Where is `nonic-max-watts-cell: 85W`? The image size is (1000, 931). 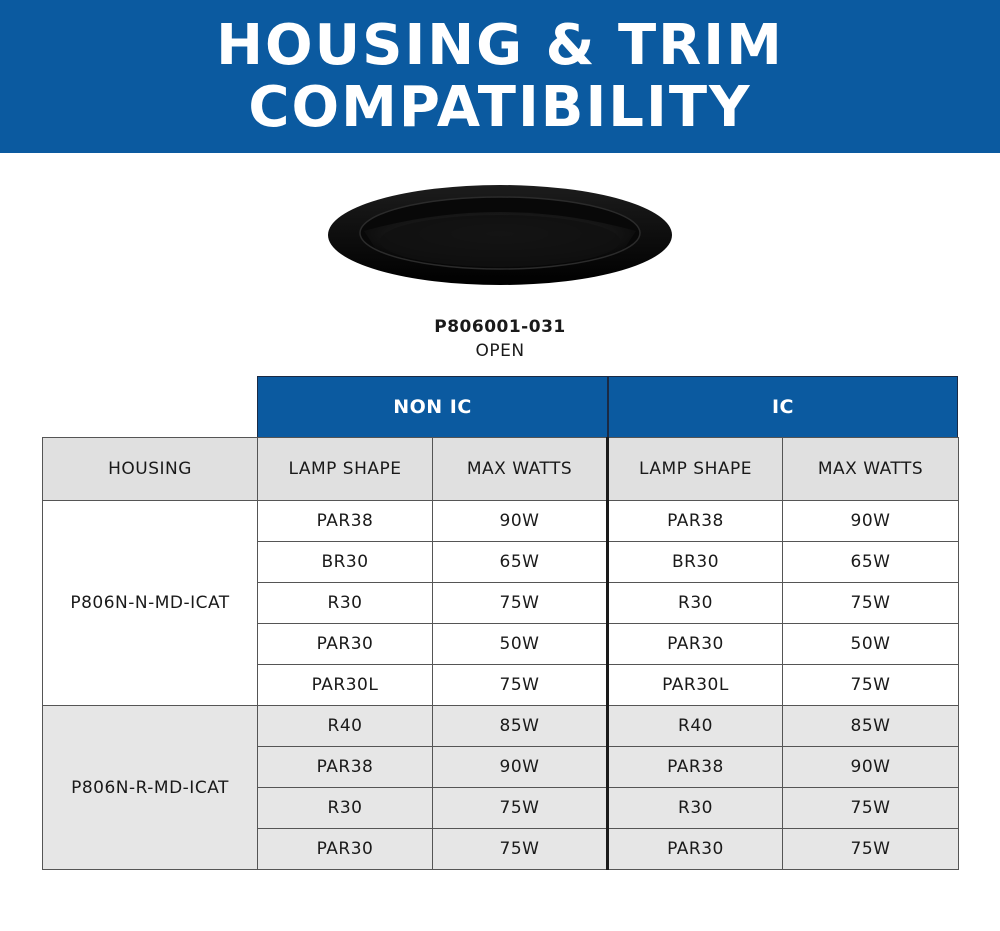 nonic-max-watts-cell: 85W is located at coordinates (520, 726).